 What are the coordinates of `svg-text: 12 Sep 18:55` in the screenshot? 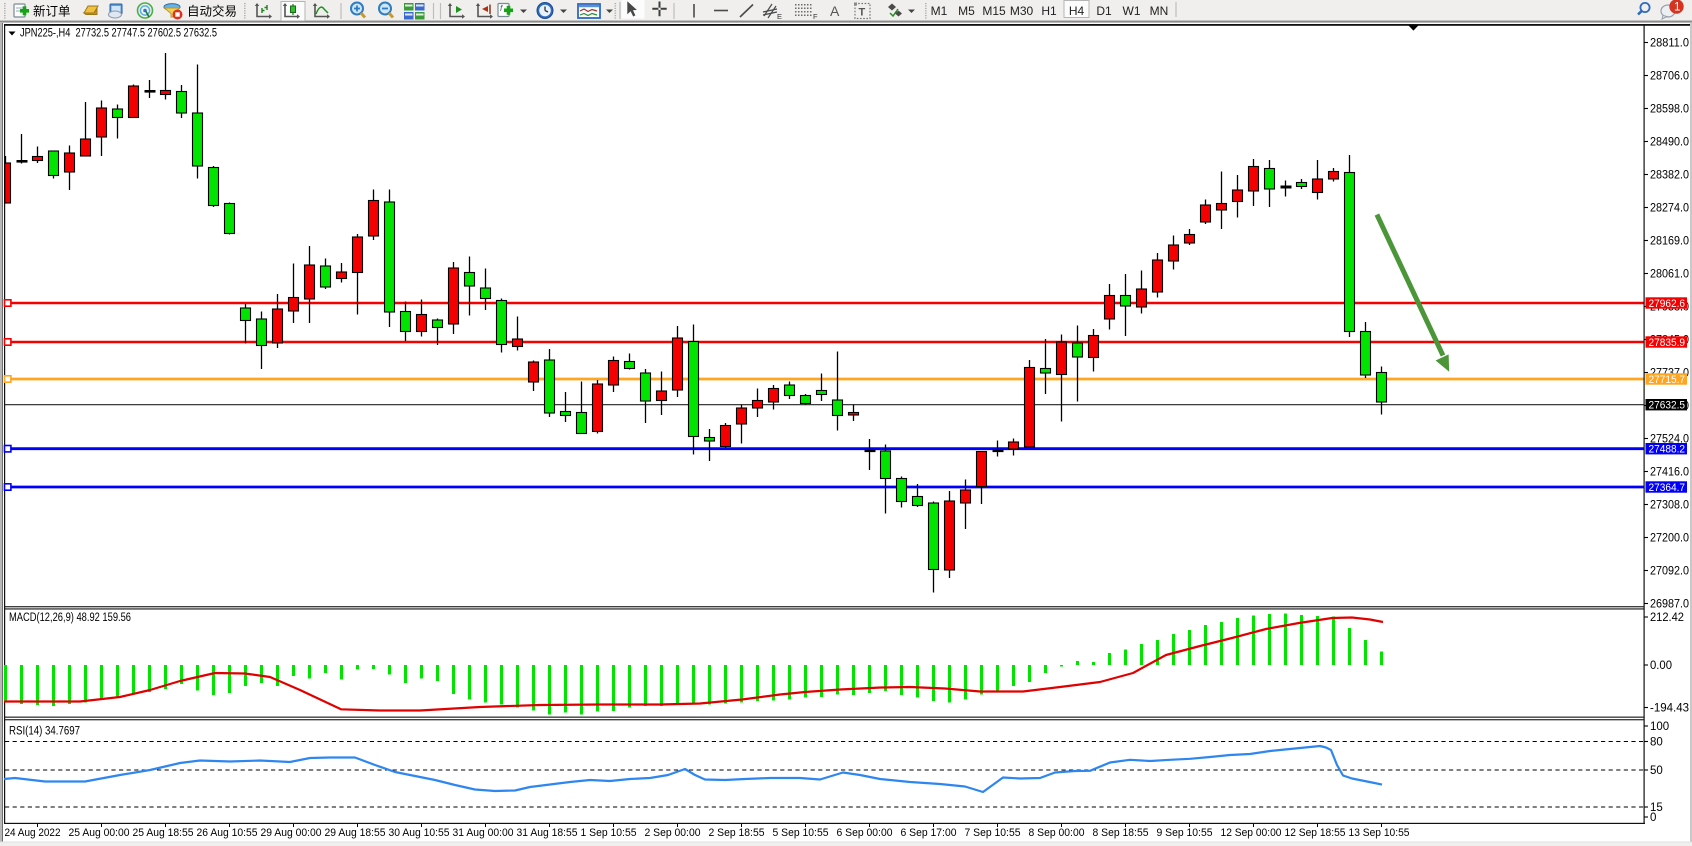 It's located at (1315, 833).